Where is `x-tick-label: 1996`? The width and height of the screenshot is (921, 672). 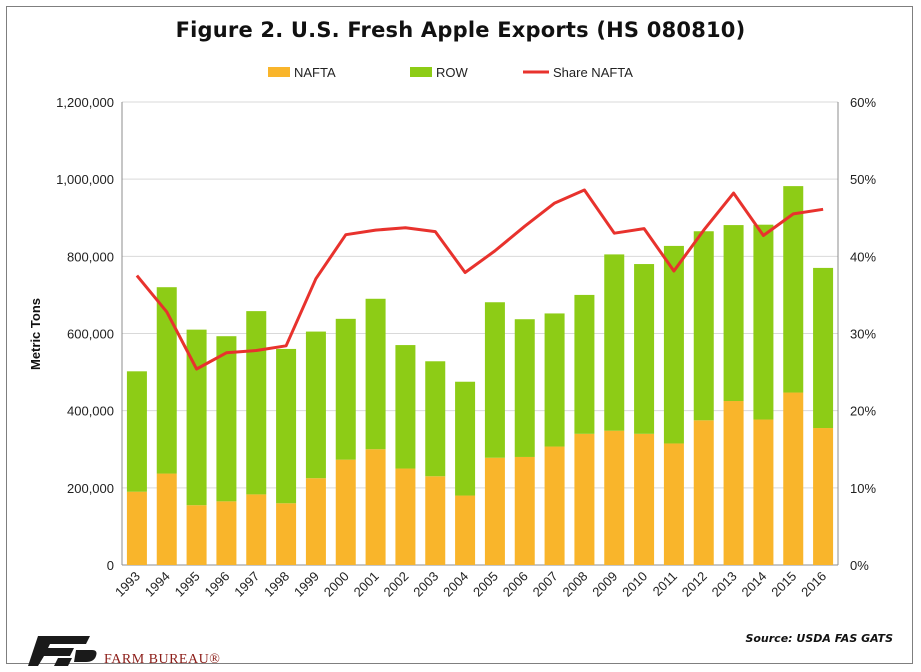 x-tick-label: 1996 is located at coordinates (216, 584).